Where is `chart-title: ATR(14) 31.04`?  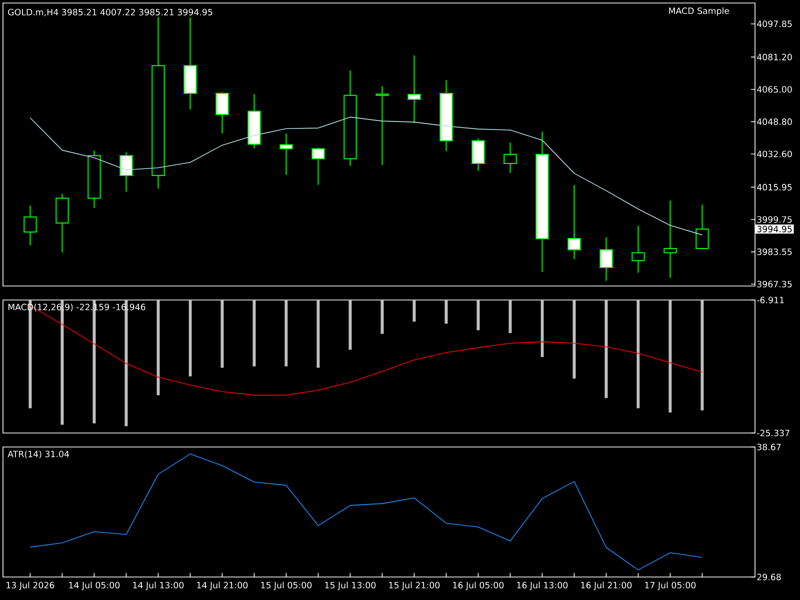
chart-title: ATR(14) 31.04 is located at coordinates (39, 454).